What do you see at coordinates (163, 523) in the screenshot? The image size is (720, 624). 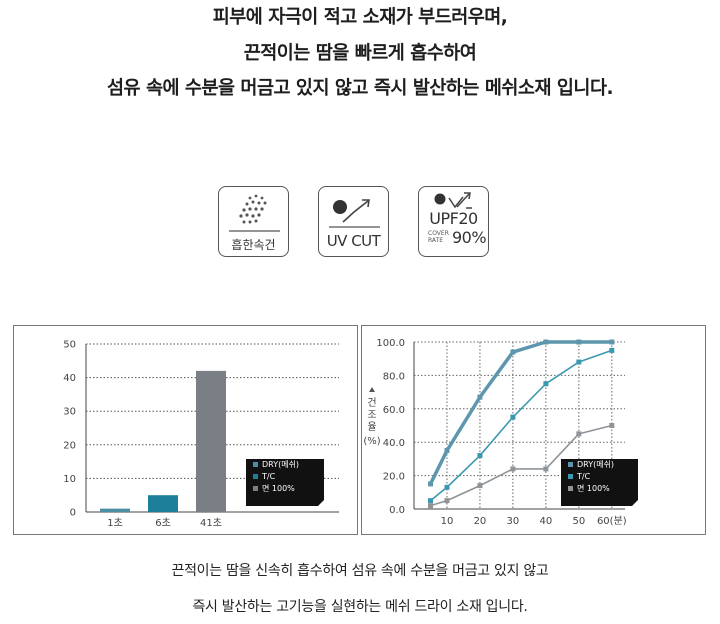 I see `x-tick-label: 6초` at bounding box center [163, 523].